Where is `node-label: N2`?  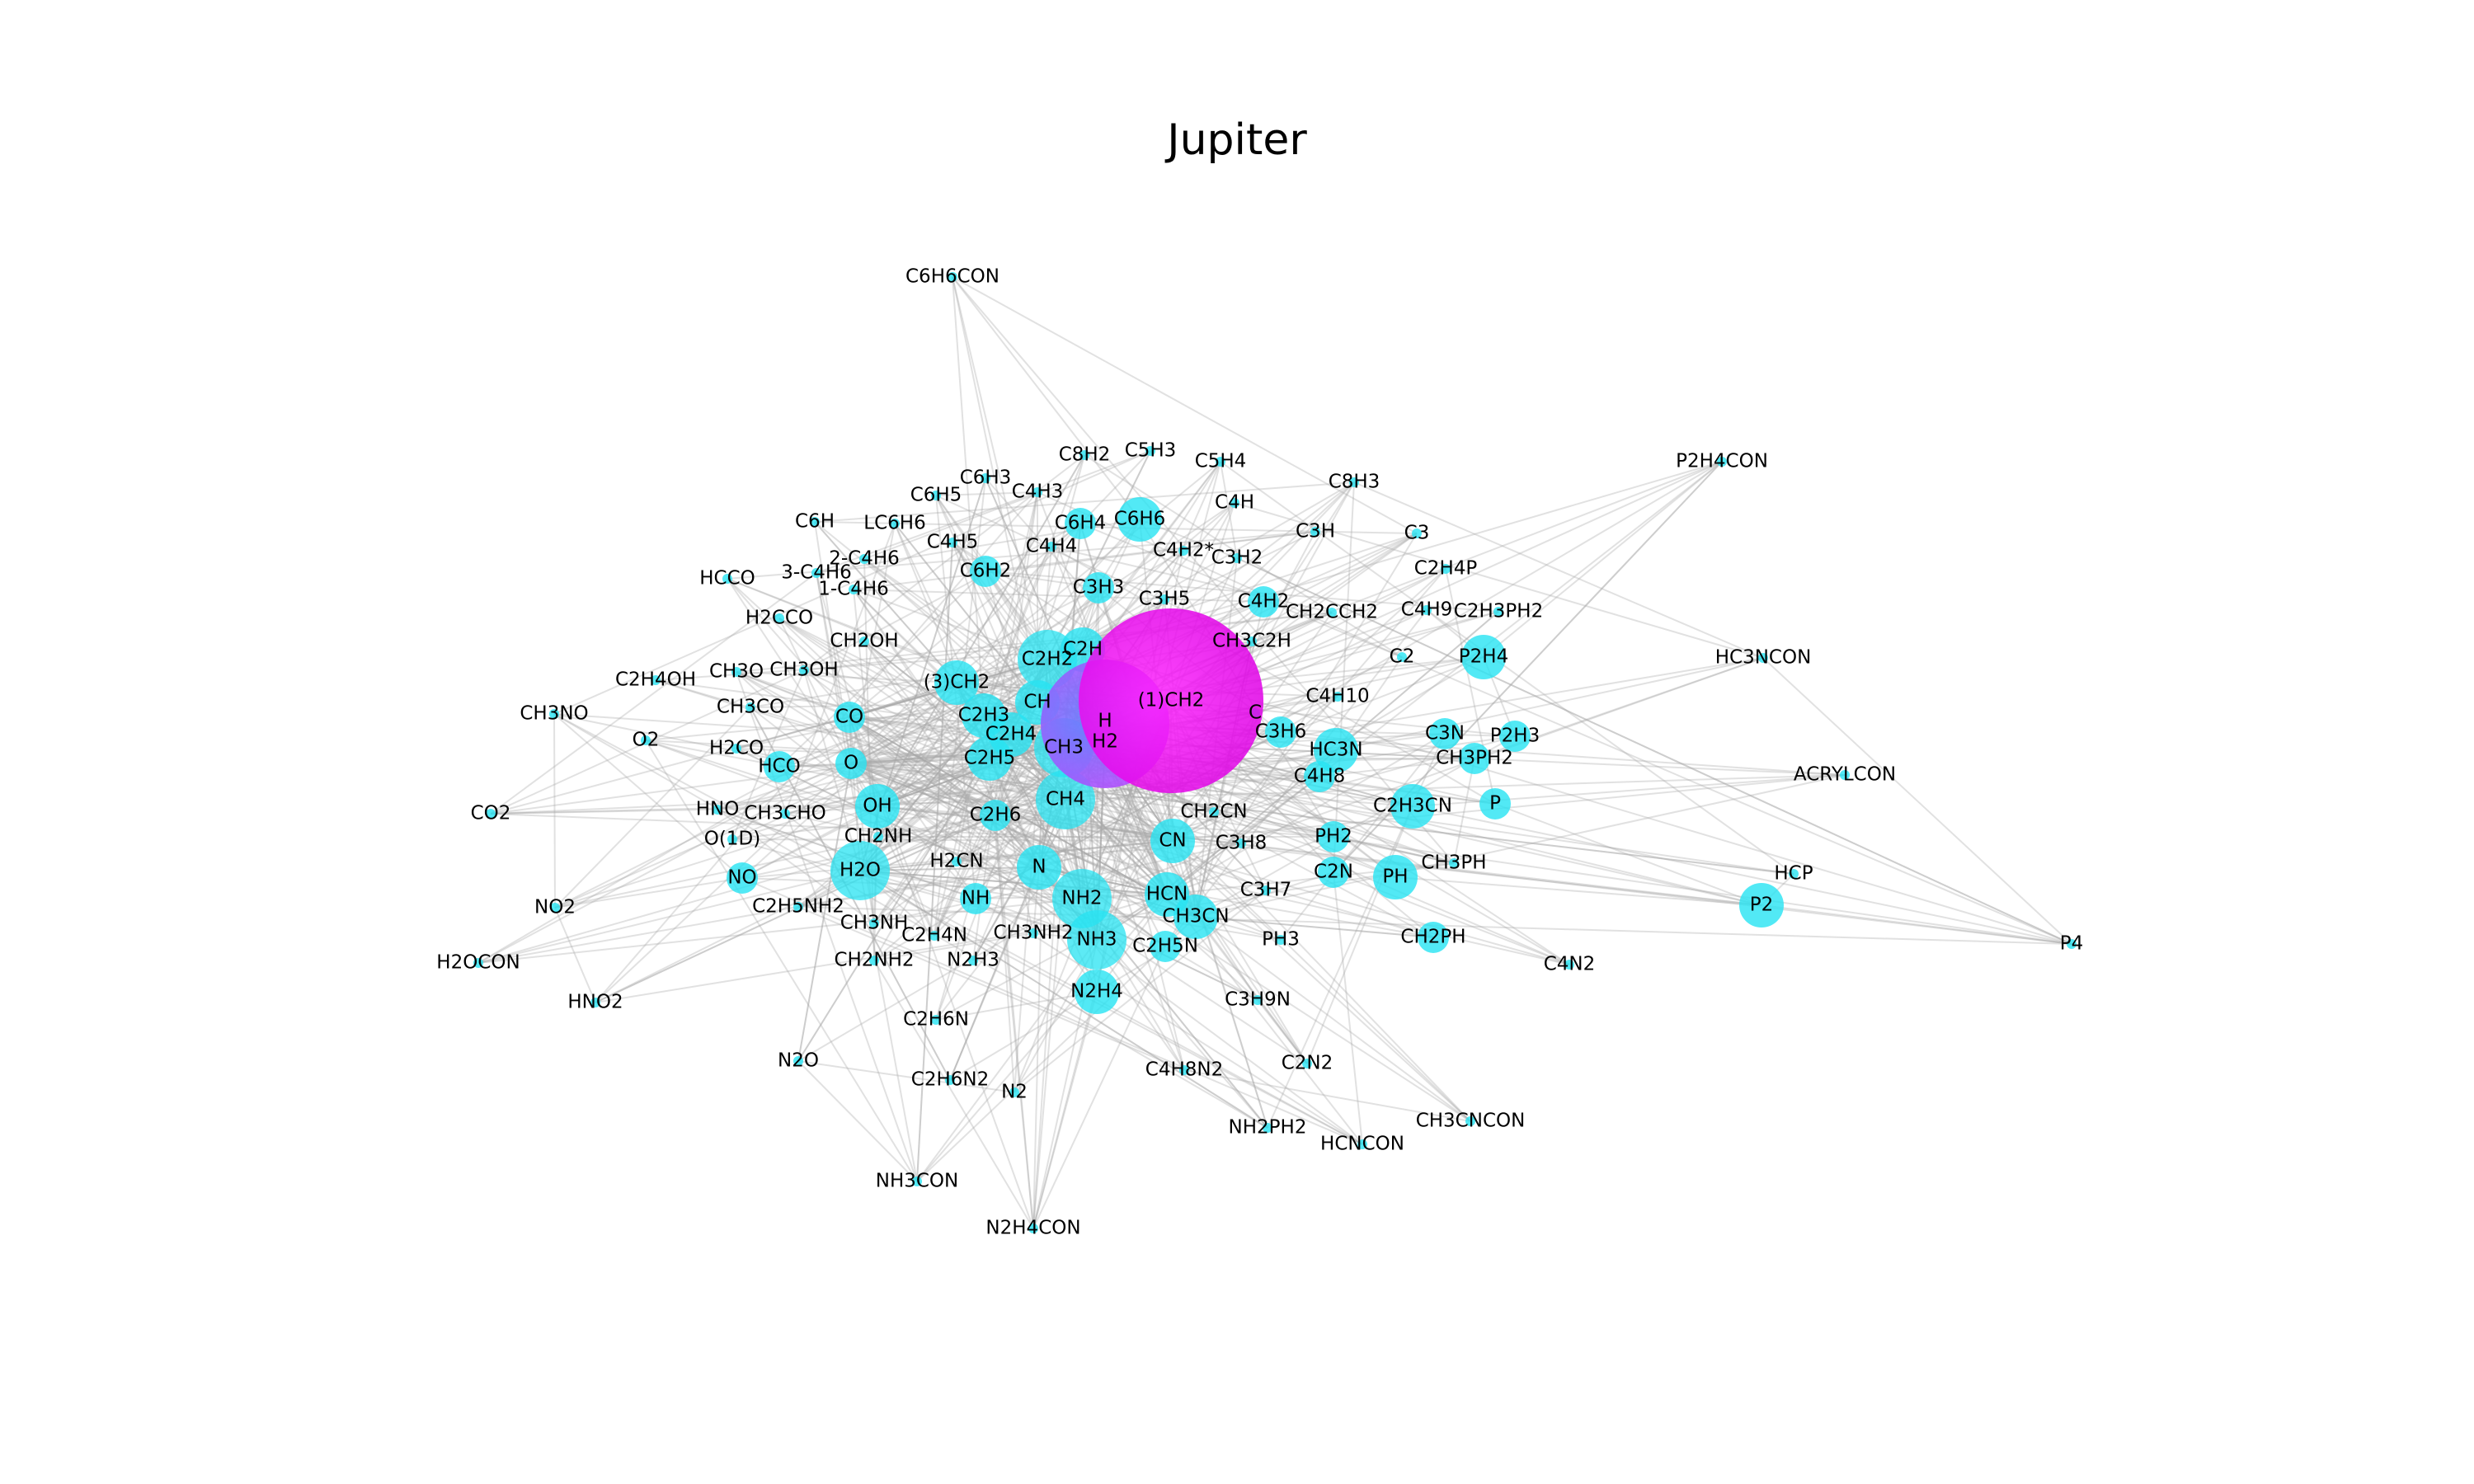
node-label: N2 is located at coordinates (1014, 1092).